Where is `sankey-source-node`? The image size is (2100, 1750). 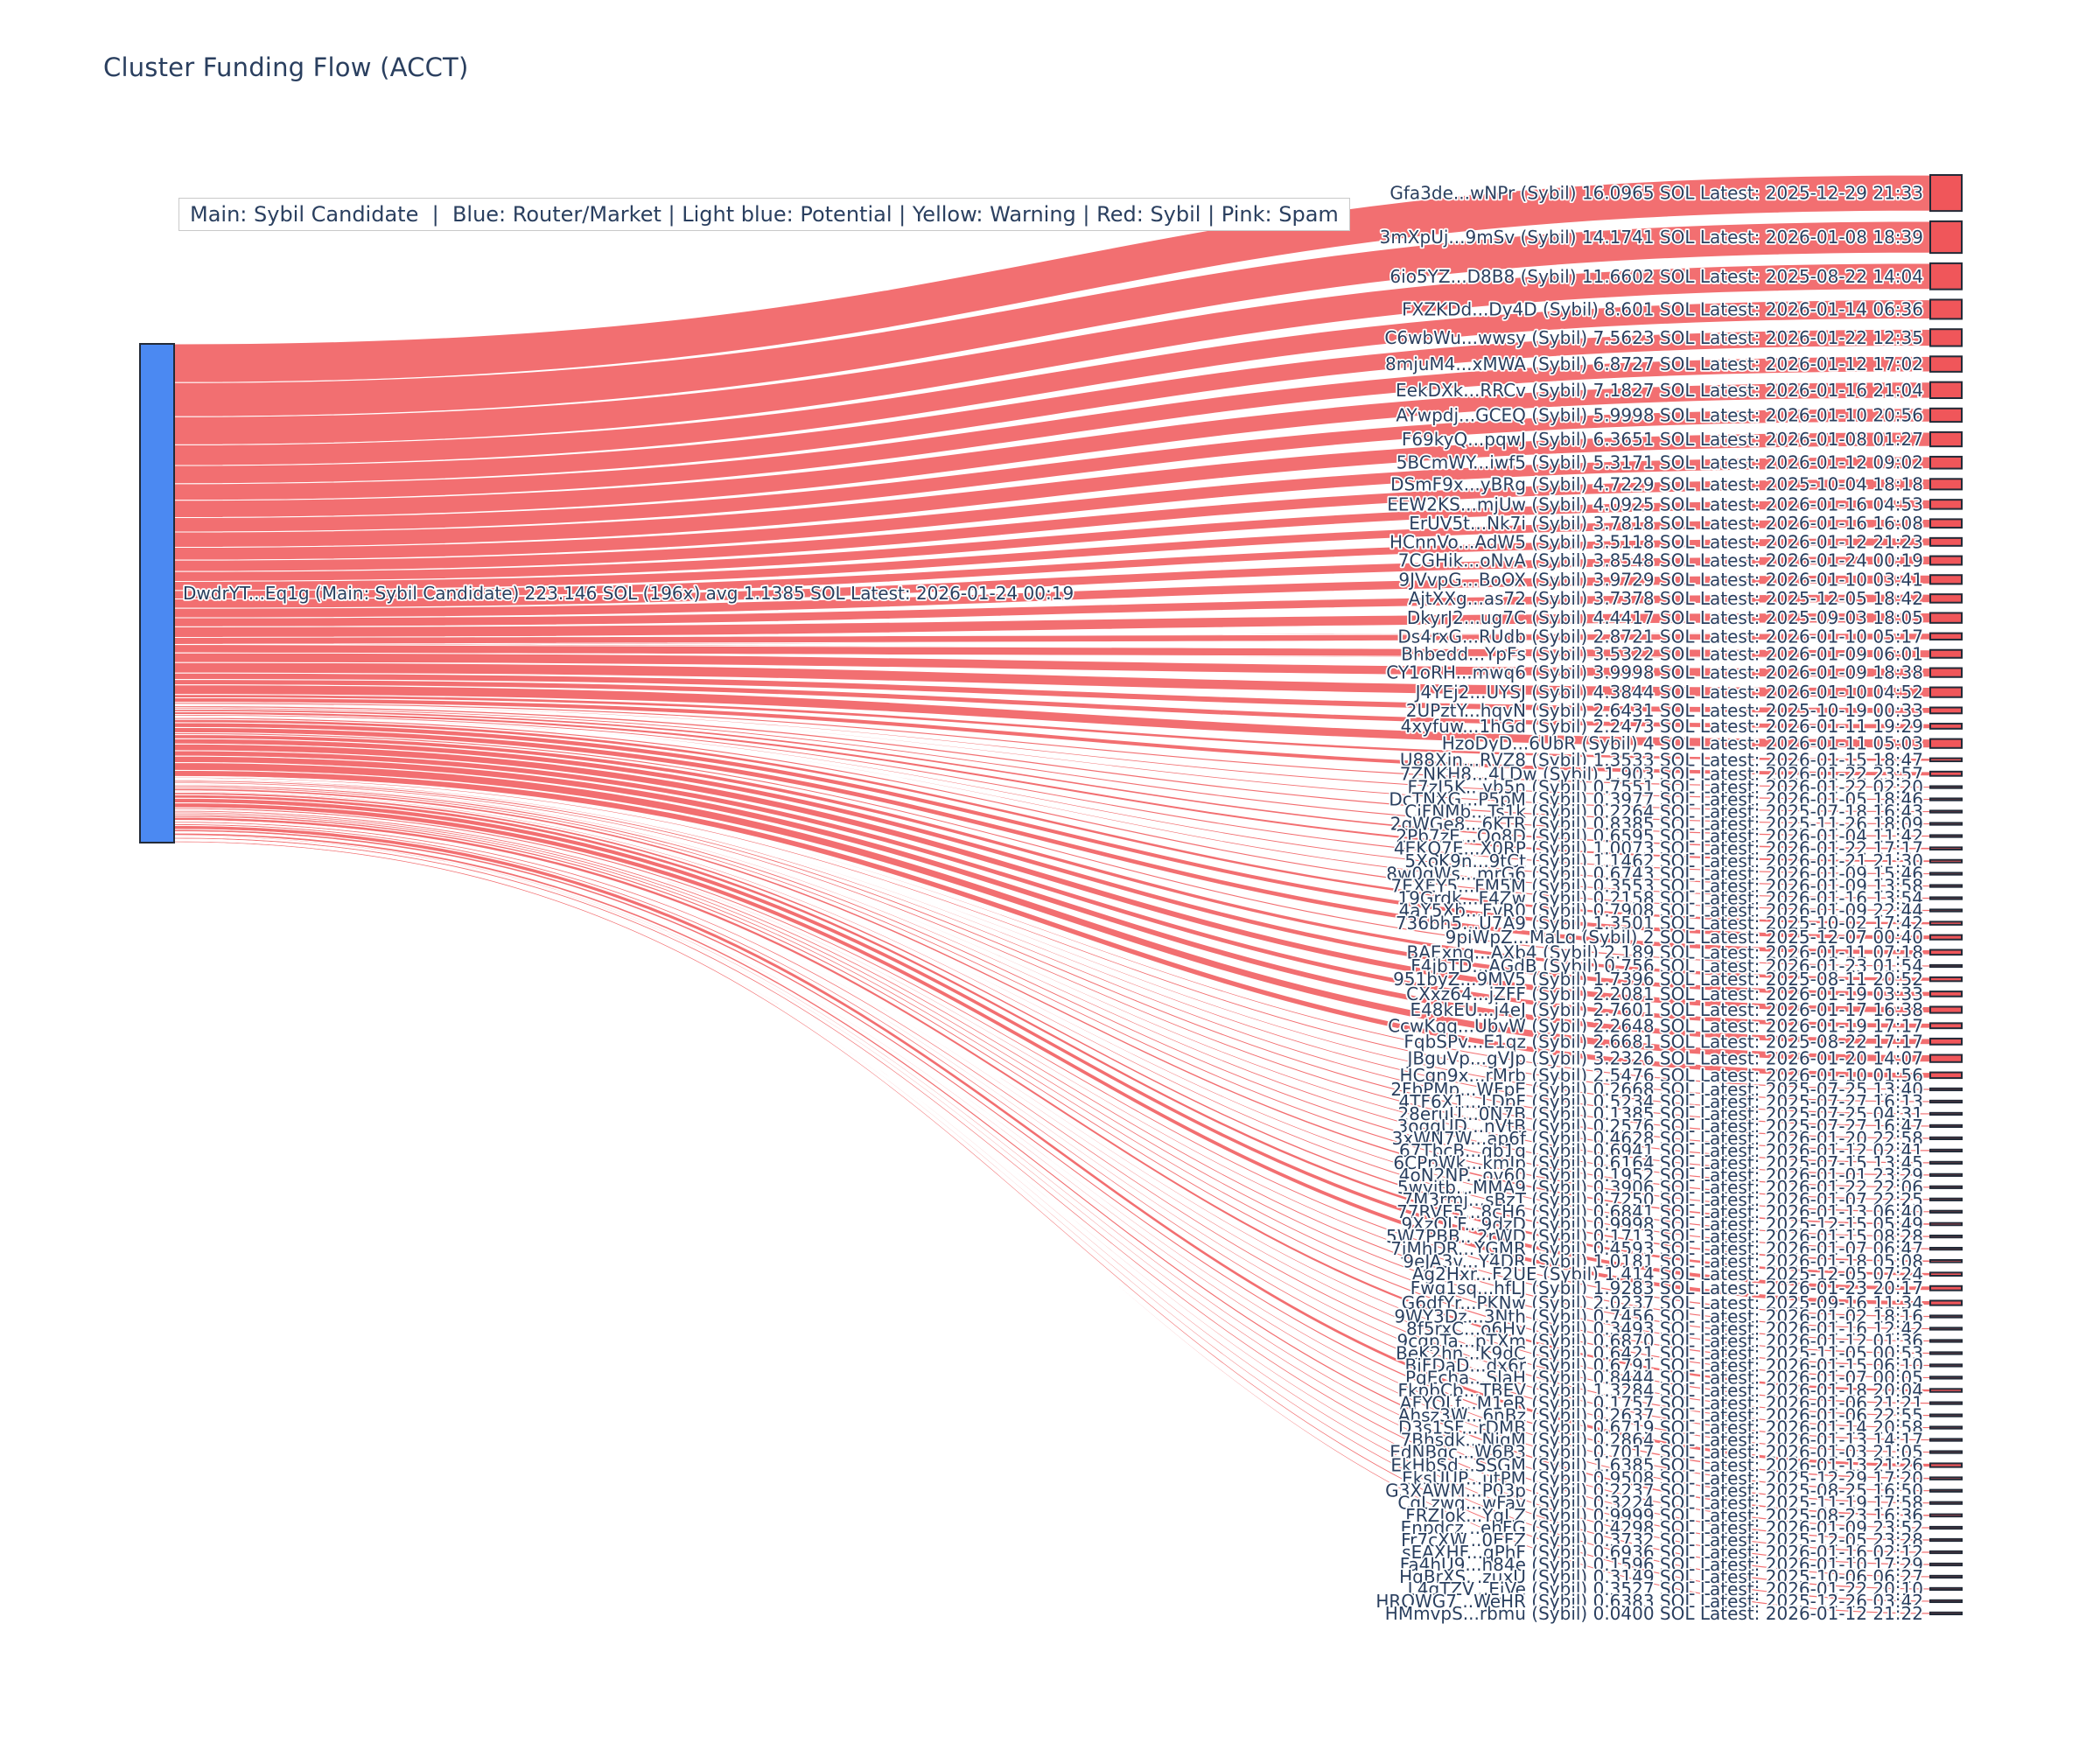 sankey-source-node is located at coordinates (157, 593).